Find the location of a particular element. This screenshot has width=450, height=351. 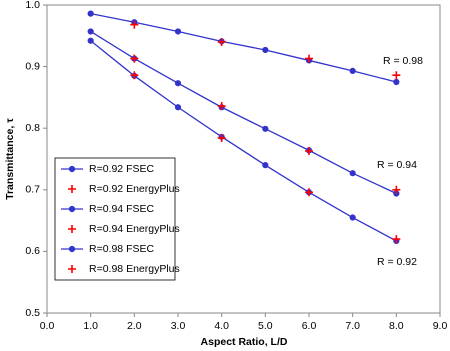

annotation: R = 0.94 is located at coordinates (397, 165).